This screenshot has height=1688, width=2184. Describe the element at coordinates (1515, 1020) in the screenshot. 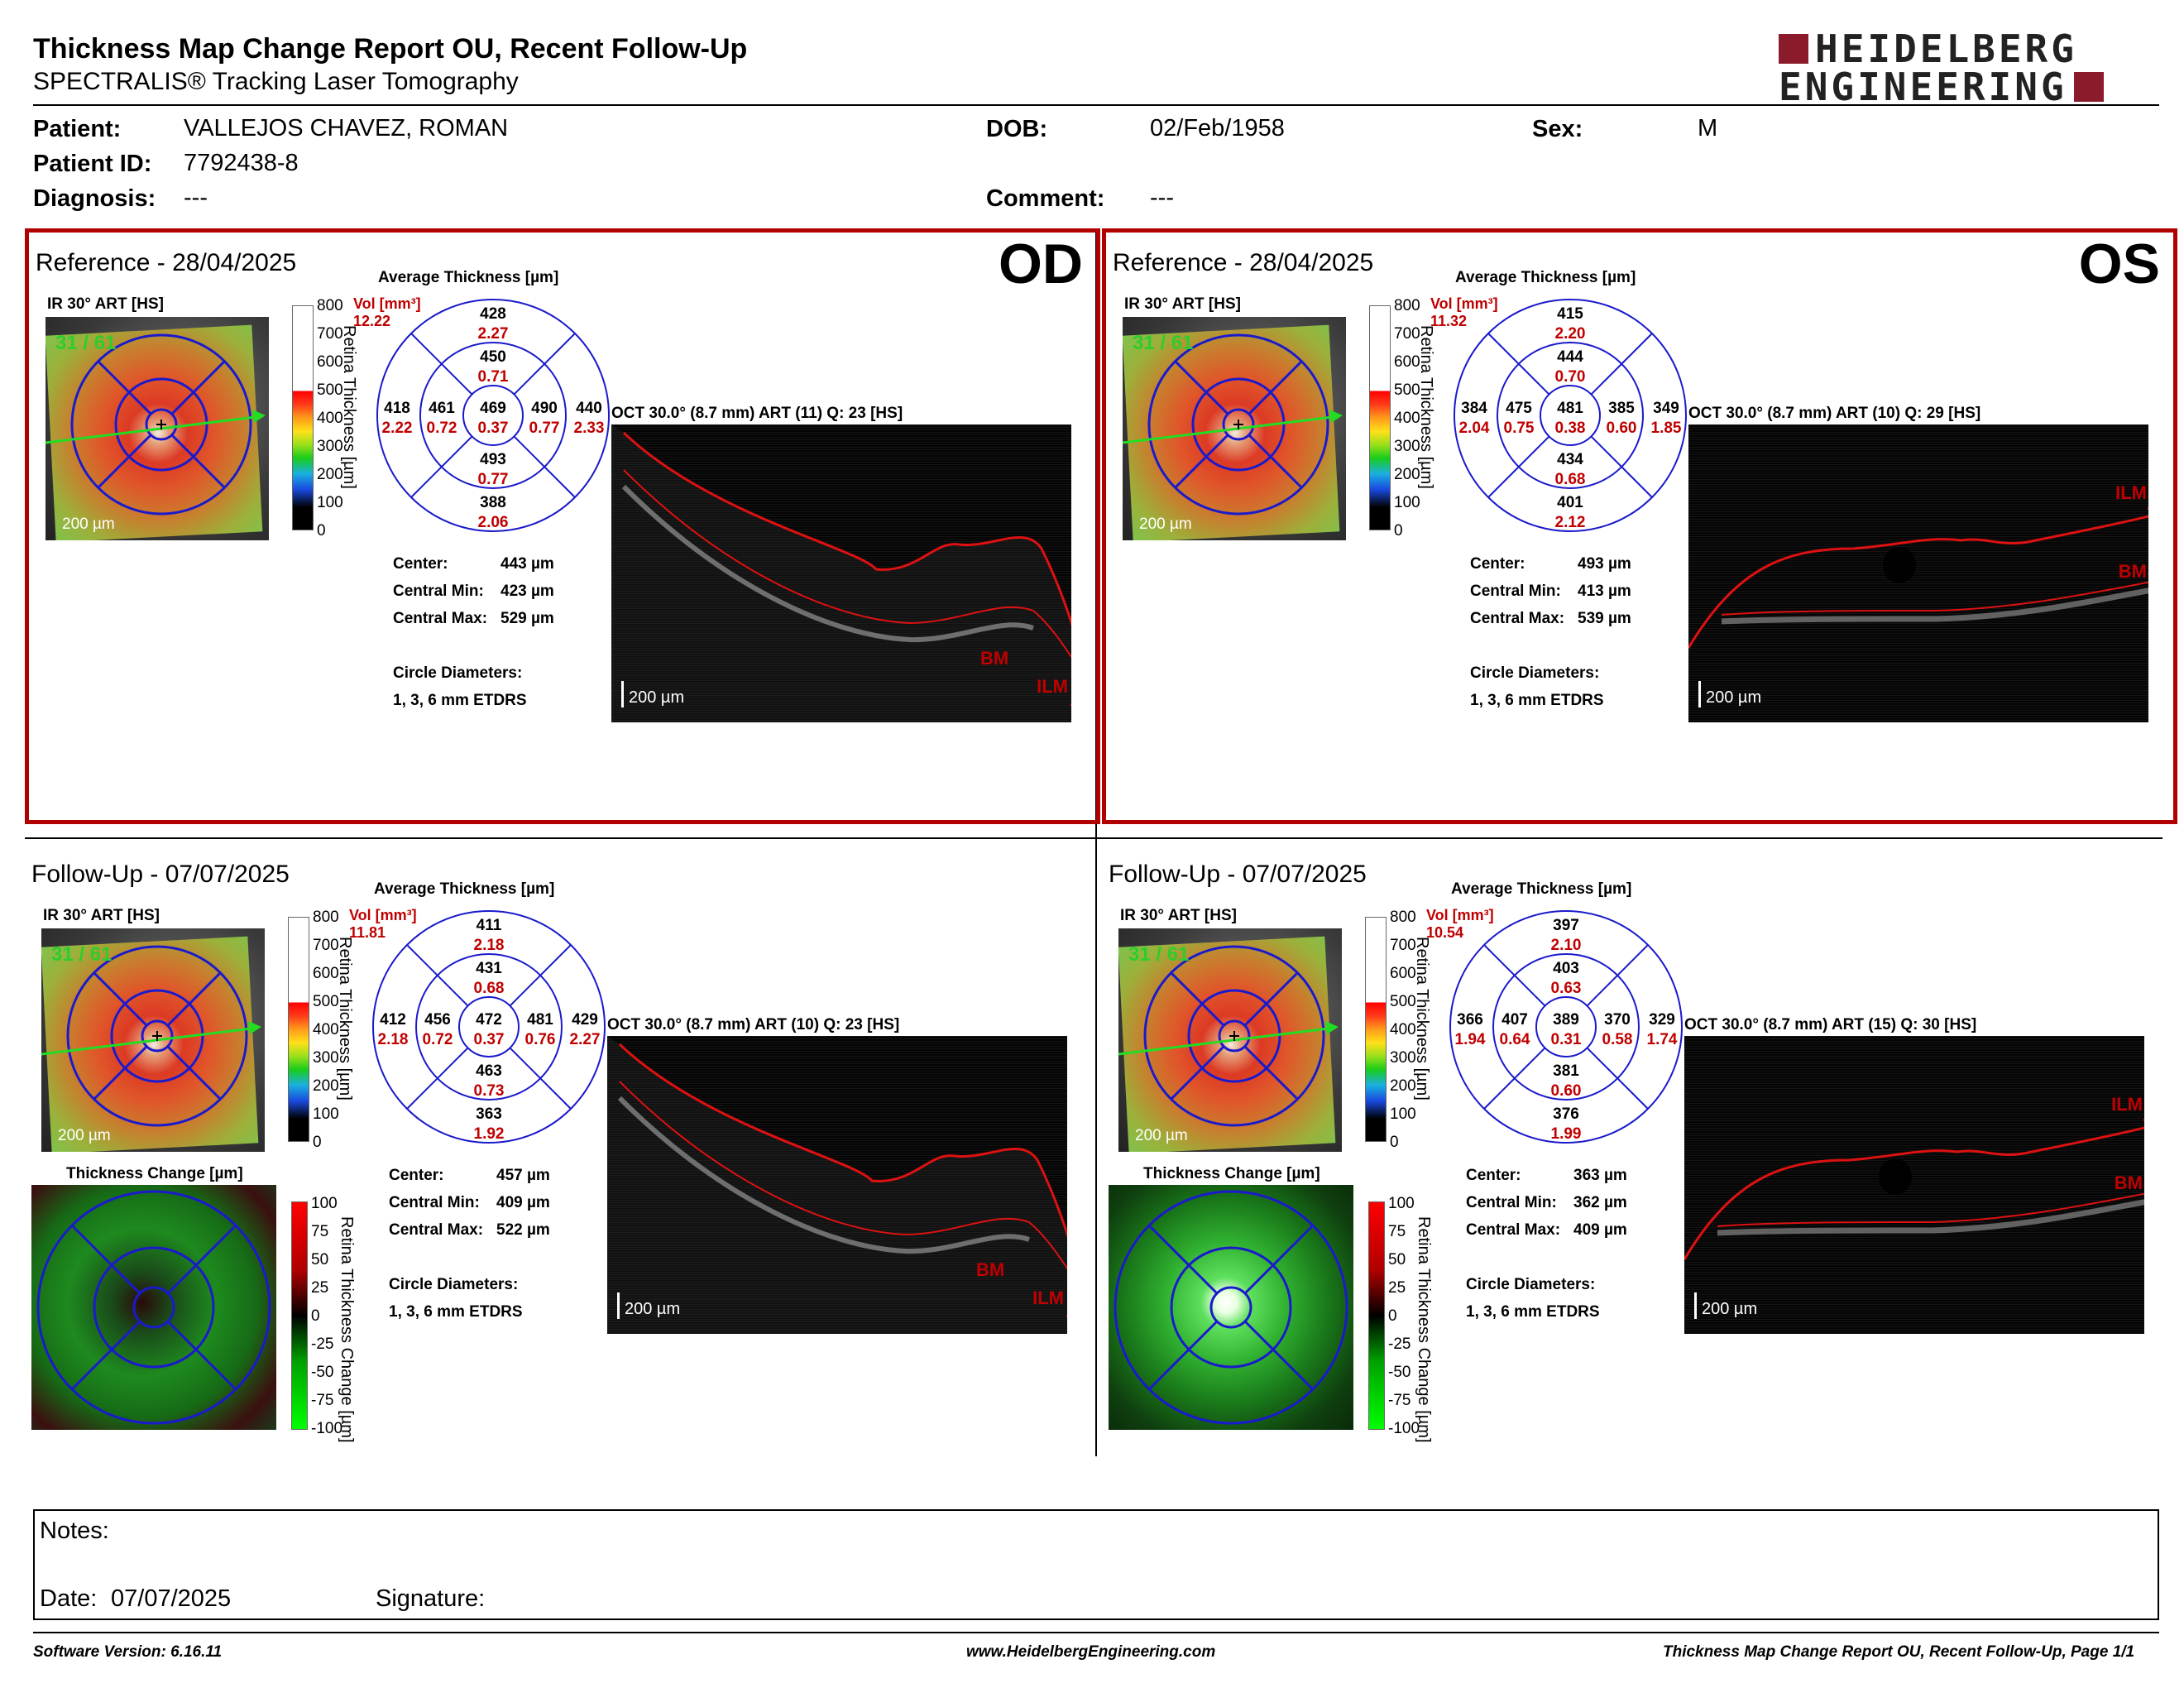

I see `etdrs-inner_left-thickness: 407` at that location.